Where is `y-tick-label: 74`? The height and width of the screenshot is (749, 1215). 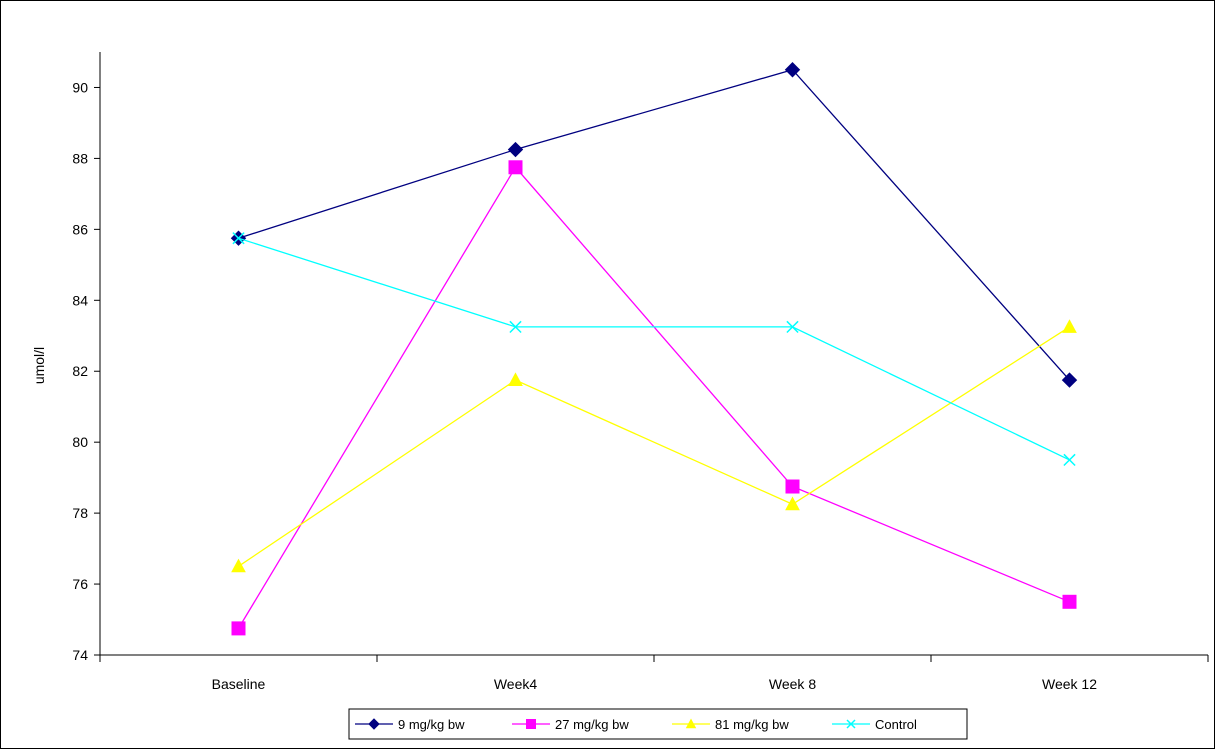
y-tick-label: 74 is located at coordinates (80, 655).